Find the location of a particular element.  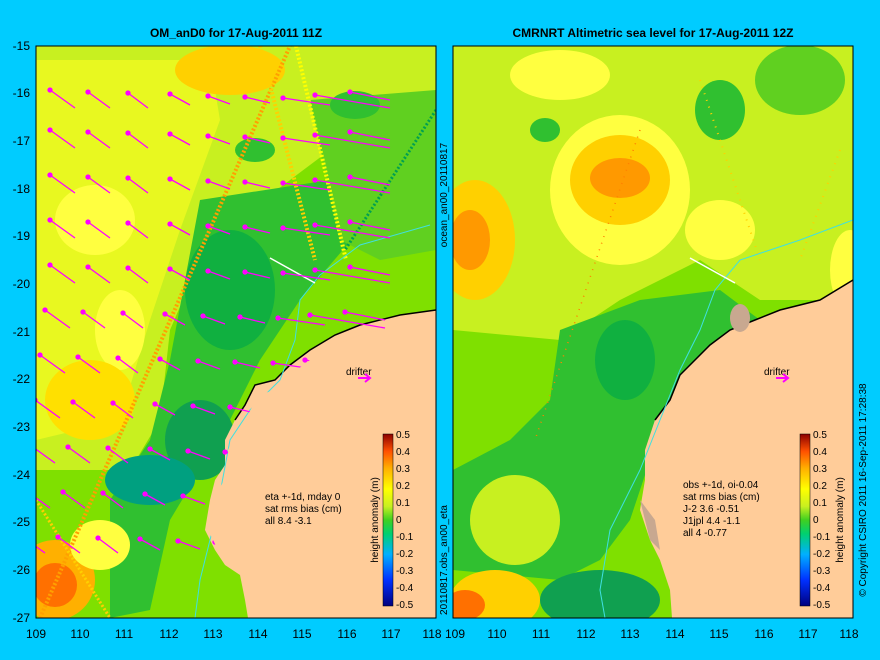

stats-line: eta +-1d, mday 0 is located at coordinates (303, 497).